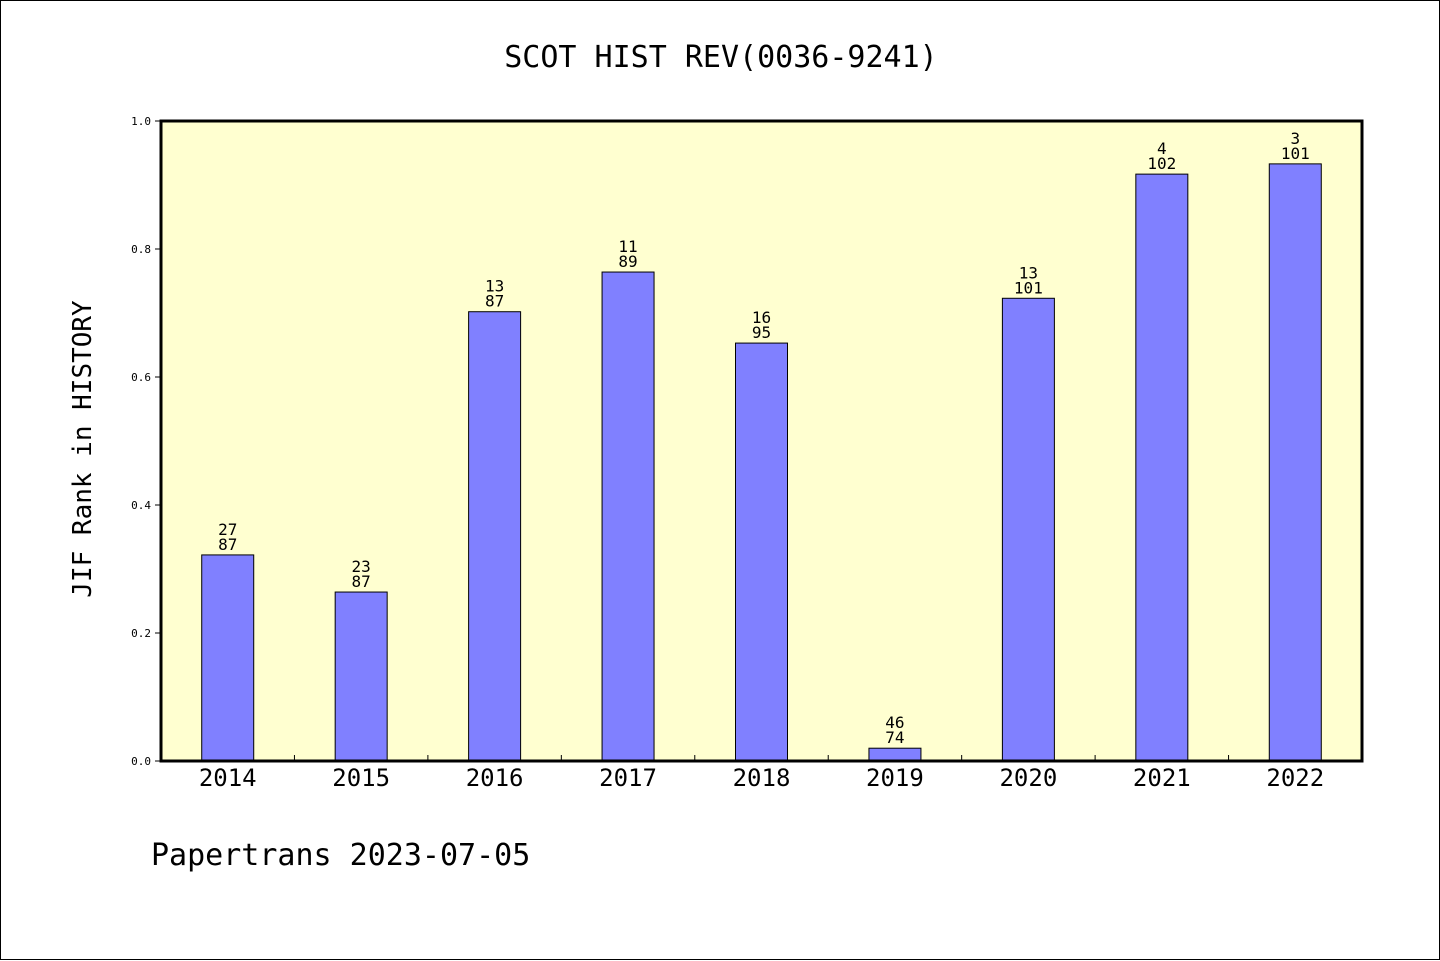 The height and width of the screenshot is (961, 1440). Describe the element at coordinates (720, 57) in the screenshot. I see `chart-title: SCOT HIST REV(0036-9241)` at that location.